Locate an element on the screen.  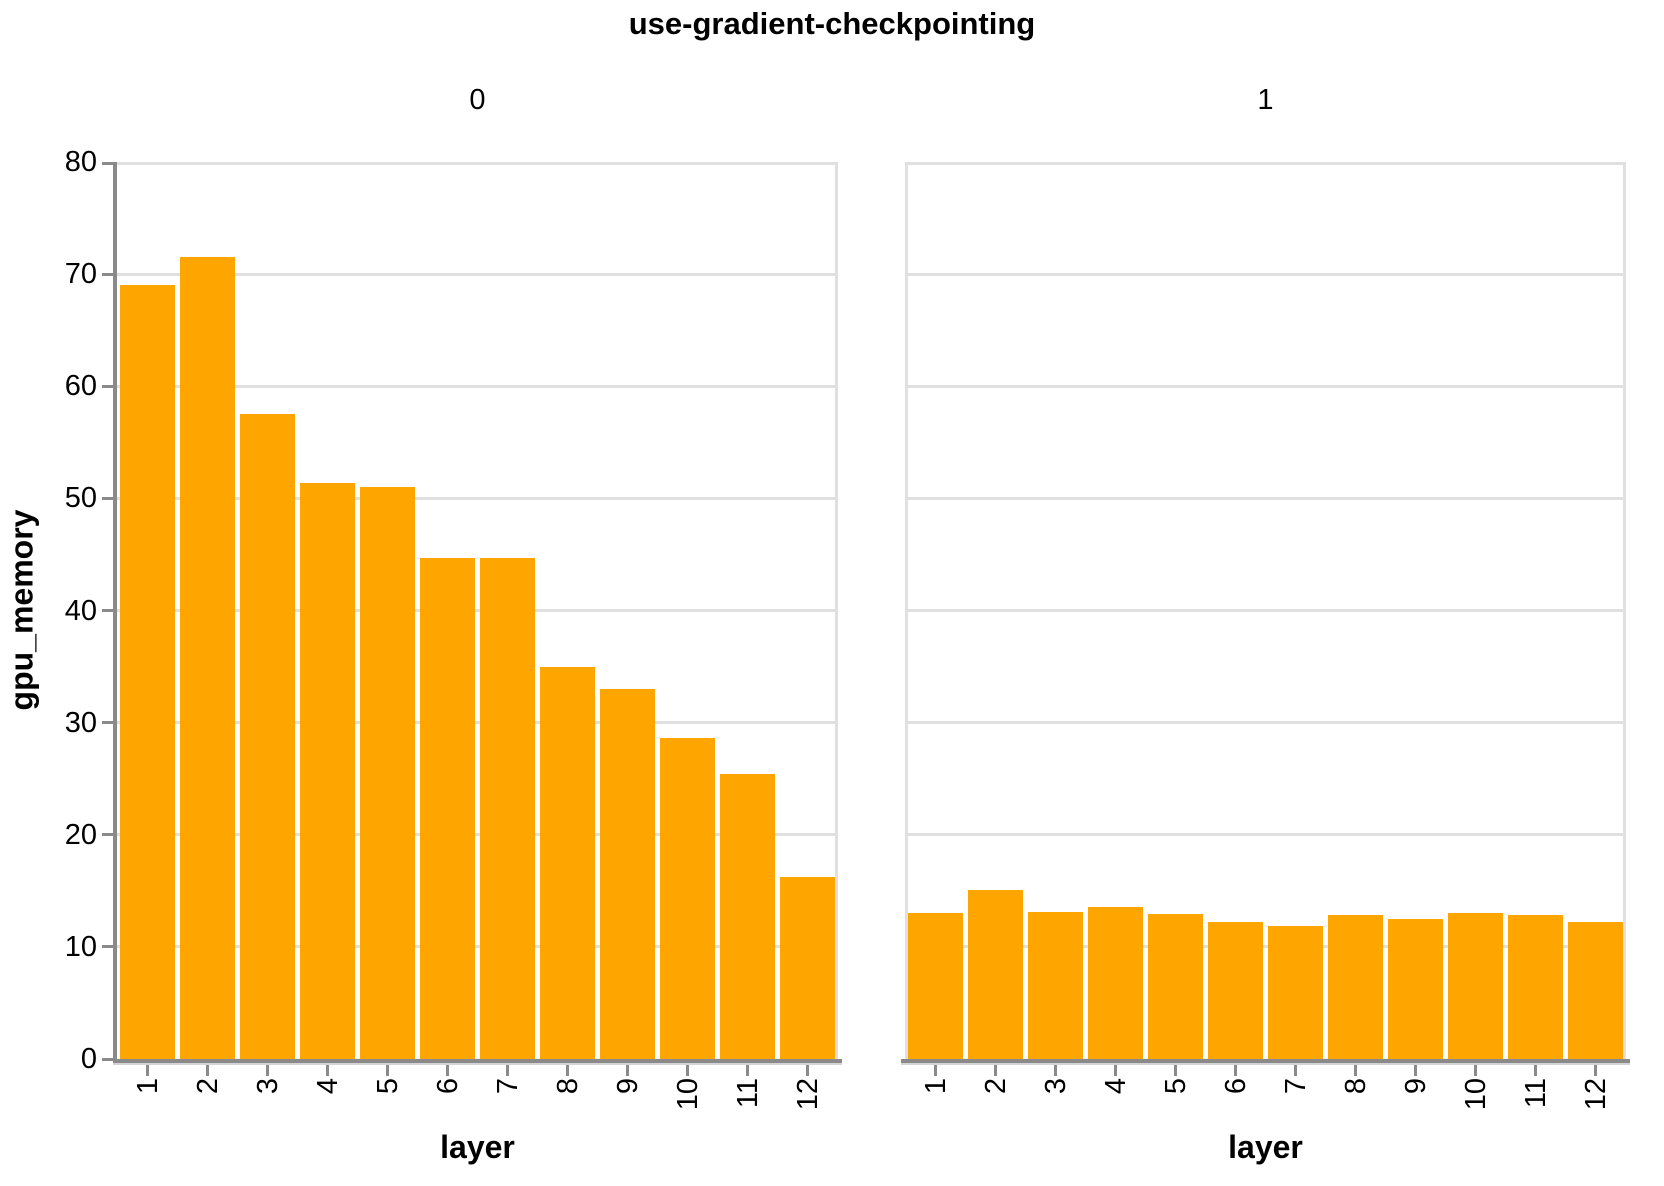
x-tick-label: 2 is located at coordinates (207, 1086).